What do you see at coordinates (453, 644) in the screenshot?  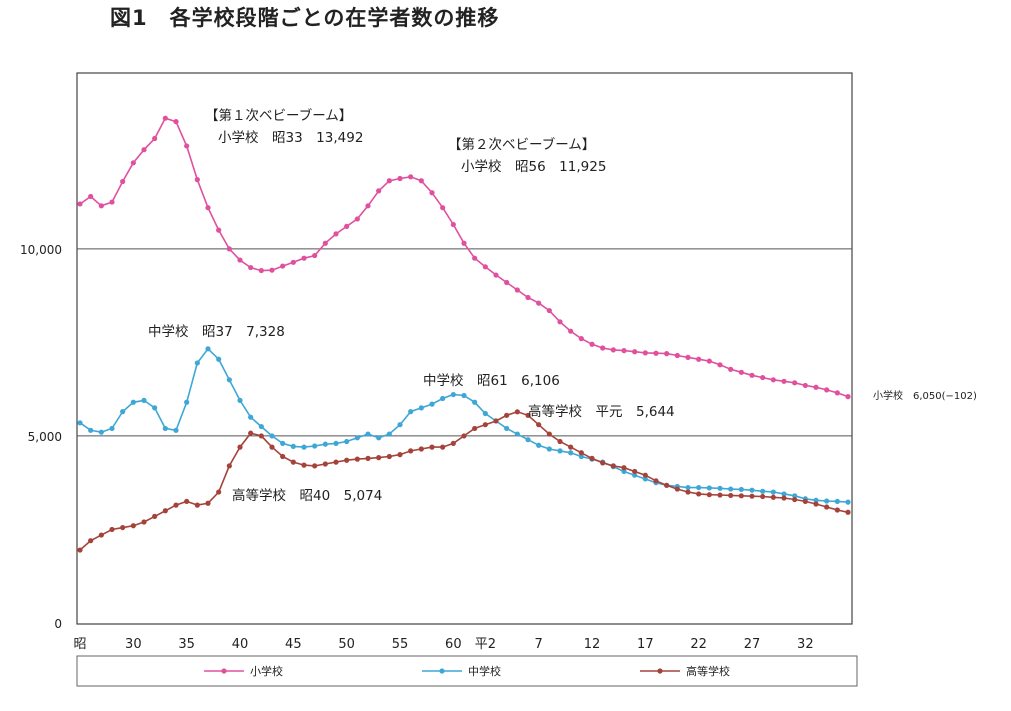 I see `x-tick-label: 60` at bounding box center [453, 644].